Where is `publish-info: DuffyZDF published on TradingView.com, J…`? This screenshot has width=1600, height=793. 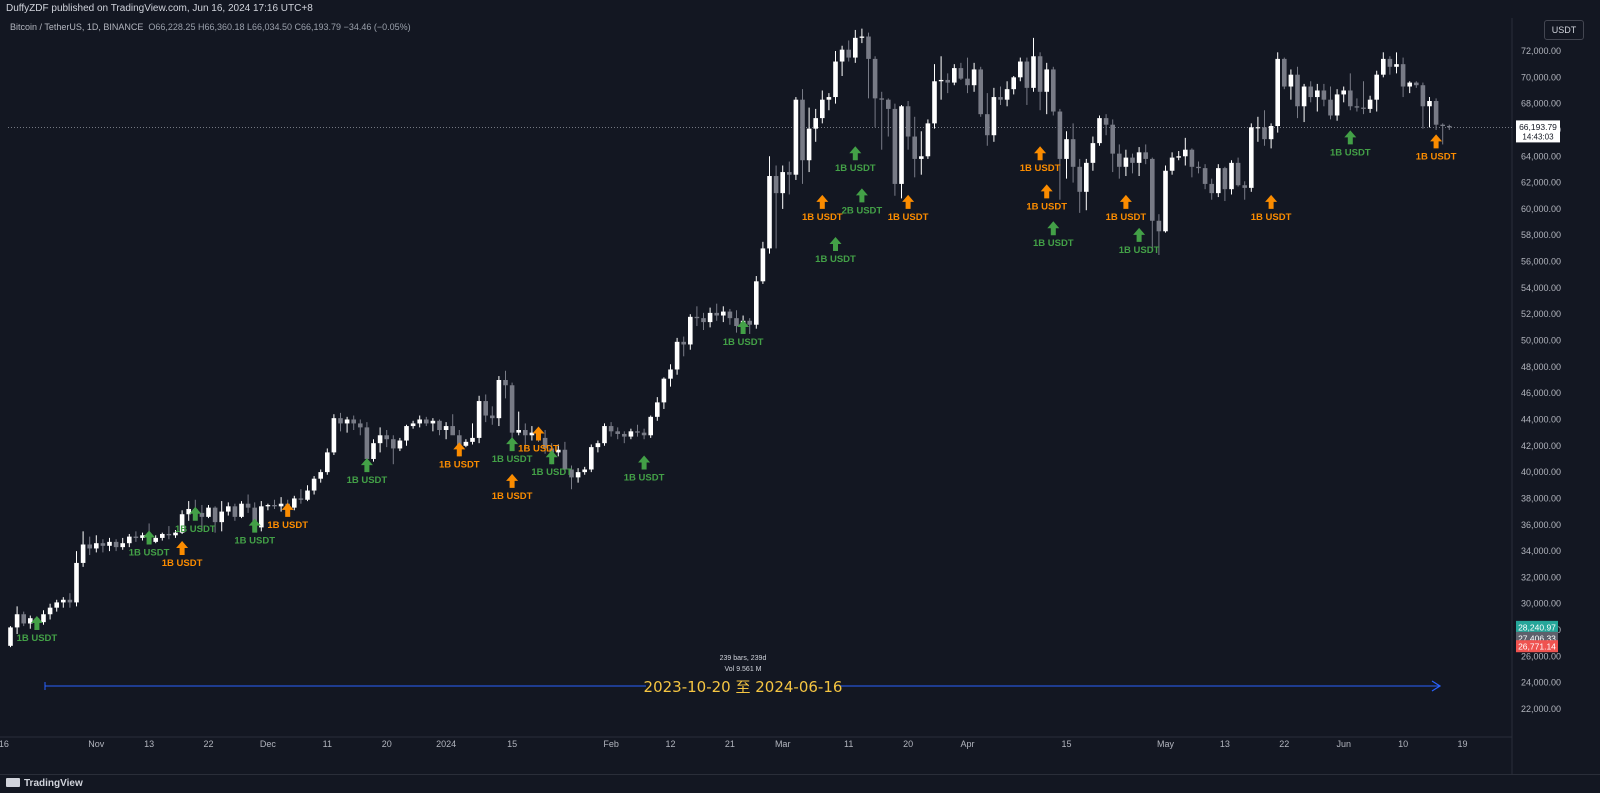 publish-info: DuffyZDF published on TradingView.com, J… is located at coordinates (159, 8).